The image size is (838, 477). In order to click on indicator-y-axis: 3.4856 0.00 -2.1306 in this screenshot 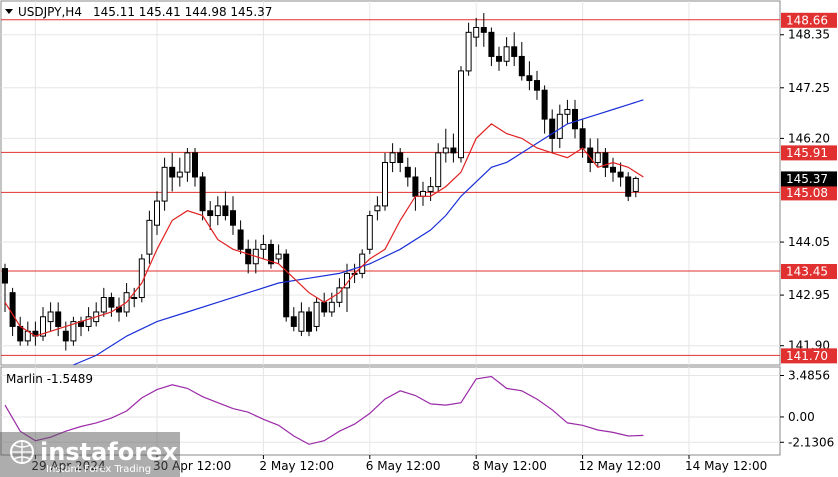, I will do `click(807, 408)`.